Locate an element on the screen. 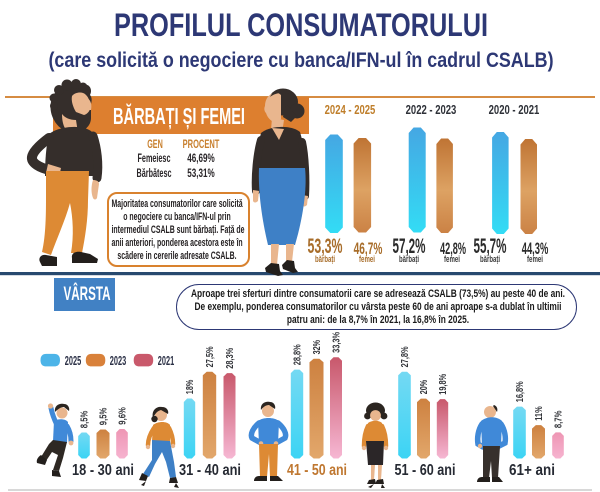 This screenshot has height=492, width=600. svg-text: 27,5% is located at coordinates (210, 356).